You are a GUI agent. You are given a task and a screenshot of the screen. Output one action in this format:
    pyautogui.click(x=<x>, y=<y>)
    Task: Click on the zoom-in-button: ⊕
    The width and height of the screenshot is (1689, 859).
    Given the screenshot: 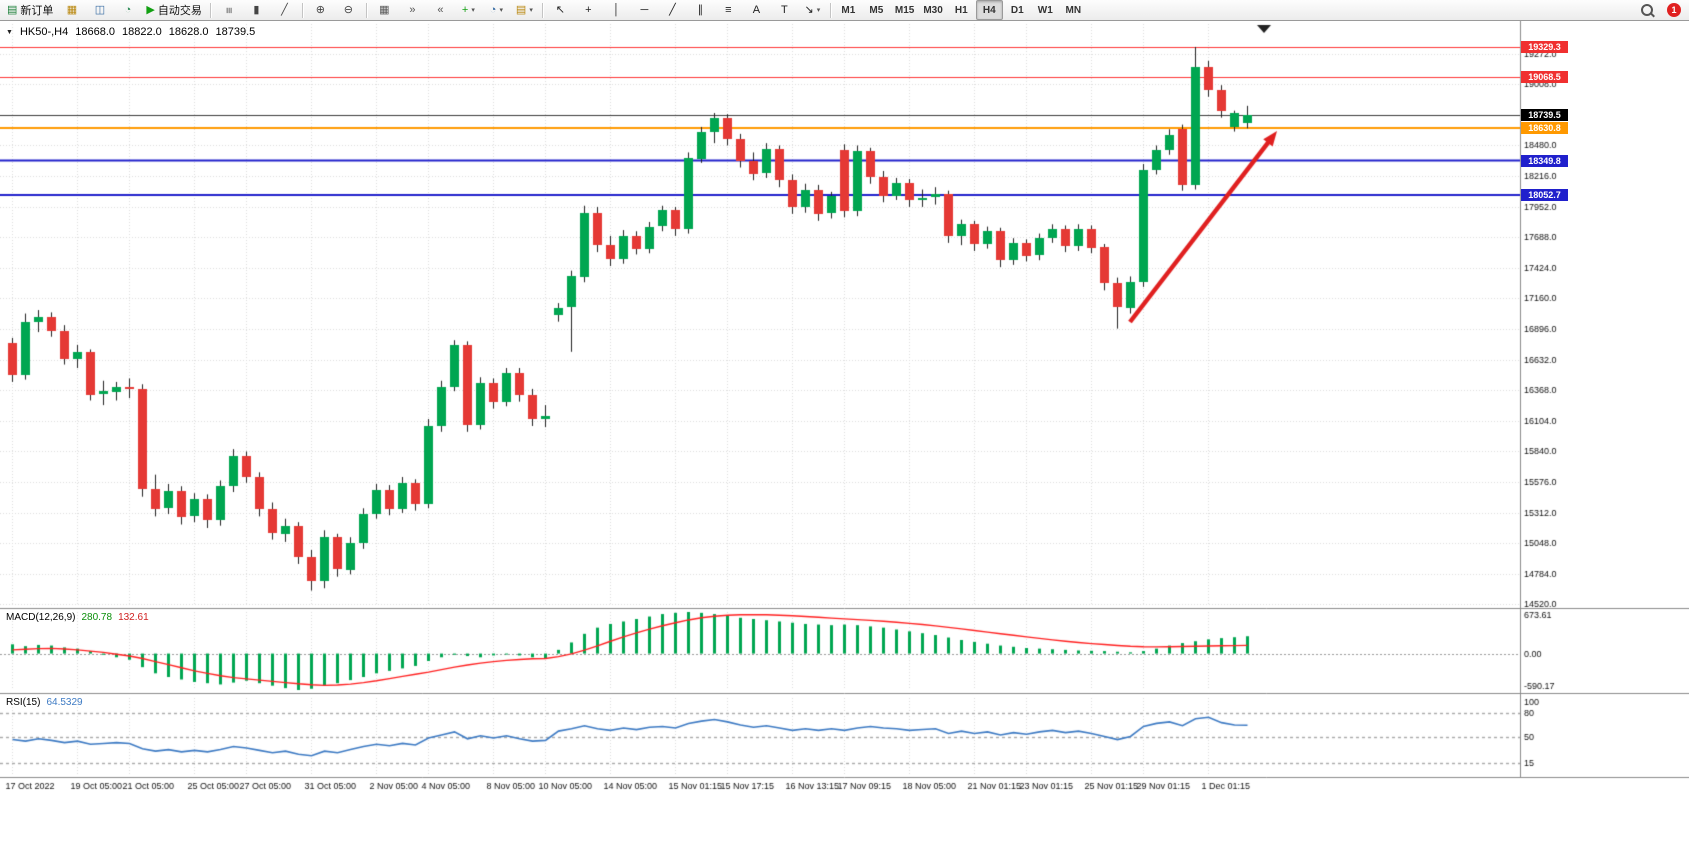 What is the action you would take?
    pyautogui.click(x=320, y=10)
    